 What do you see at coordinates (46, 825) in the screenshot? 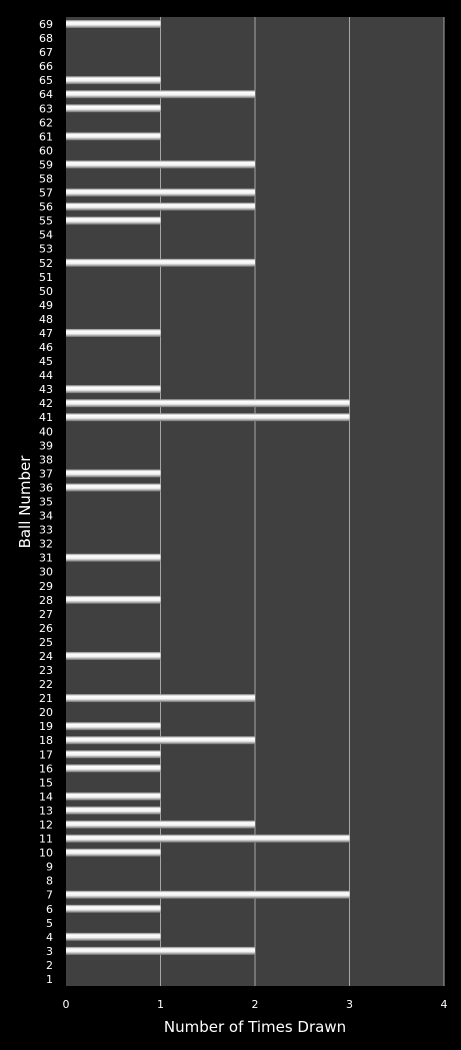
I see `y-tick-label: 12` at bounding box center [46, 825].